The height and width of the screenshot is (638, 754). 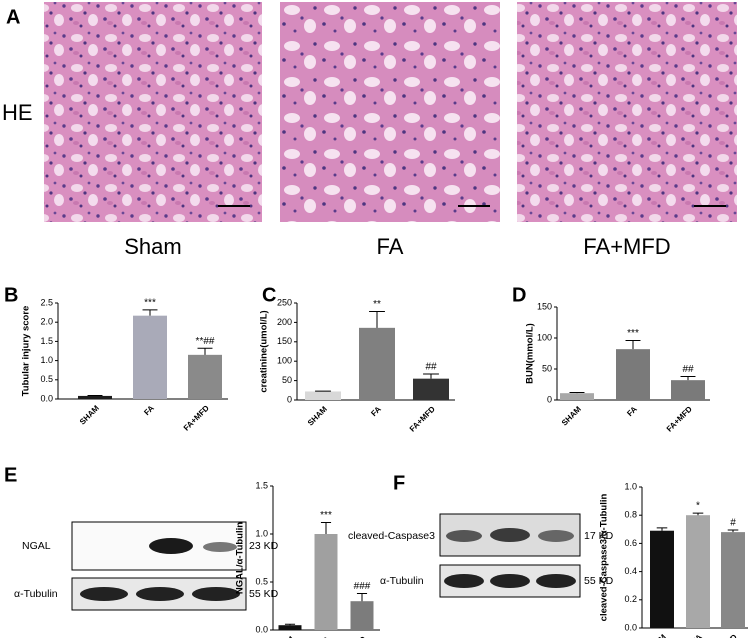 What do you see at coordinates (630, 571) in the screenshot?
I see `y-tick-label: 0.4` at bounding box center [630, 571].